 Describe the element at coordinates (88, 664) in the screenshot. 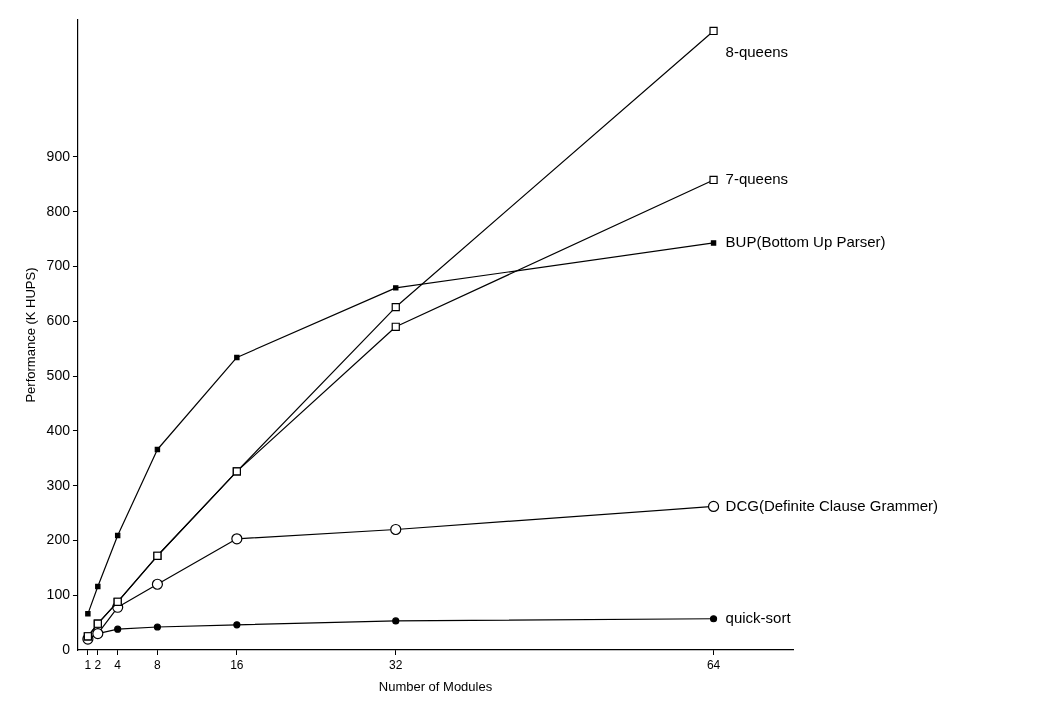

I see `x-tick-label: 1` at that location.